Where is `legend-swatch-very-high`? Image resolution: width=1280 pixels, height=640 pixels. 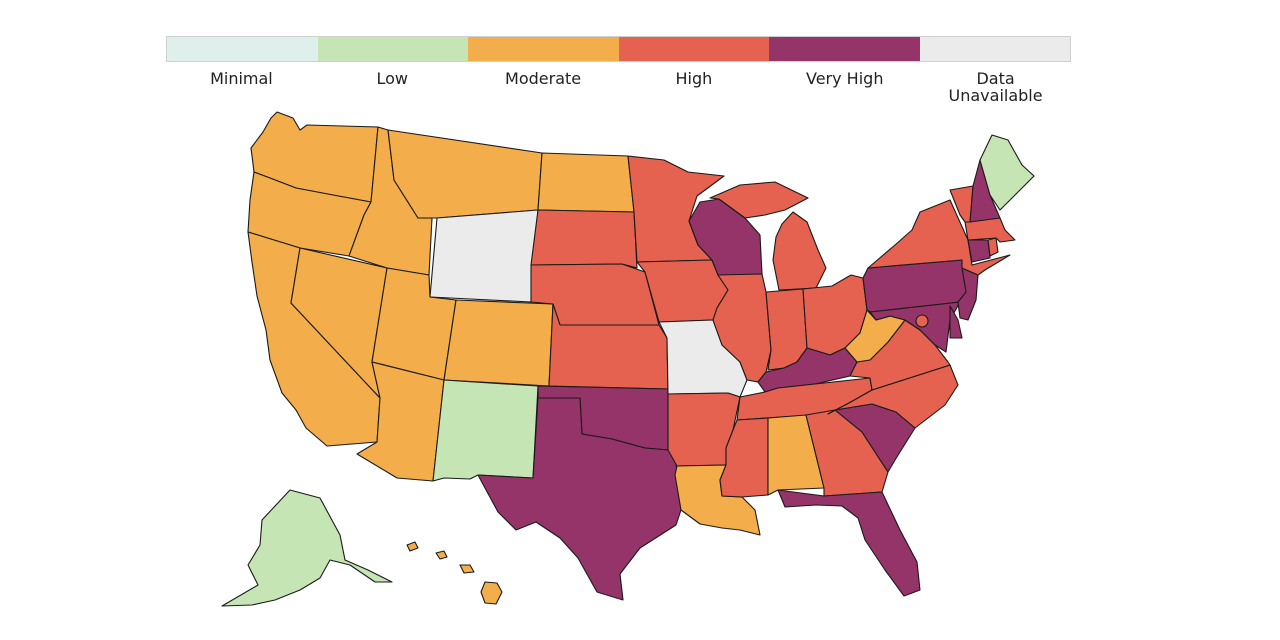 legend-swatch-very-high is located at coordinates (844, 49).